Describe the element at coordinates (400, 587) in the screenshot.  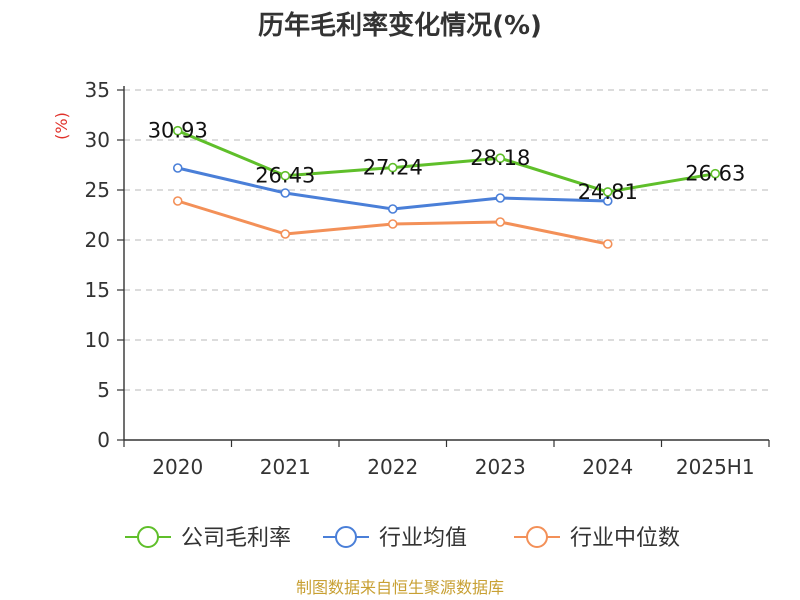
I see `source-note: 制图数据来自恒生聚源数据库` at that location.